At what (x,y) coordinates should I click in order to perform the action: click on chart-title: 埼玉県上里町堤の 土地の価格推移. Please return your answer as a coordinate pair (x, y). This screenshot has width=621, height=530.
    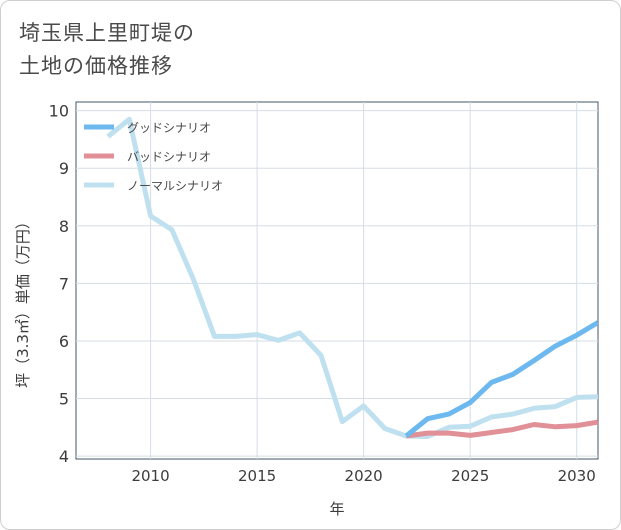
    Looking at the image, I should click on (107, 50).